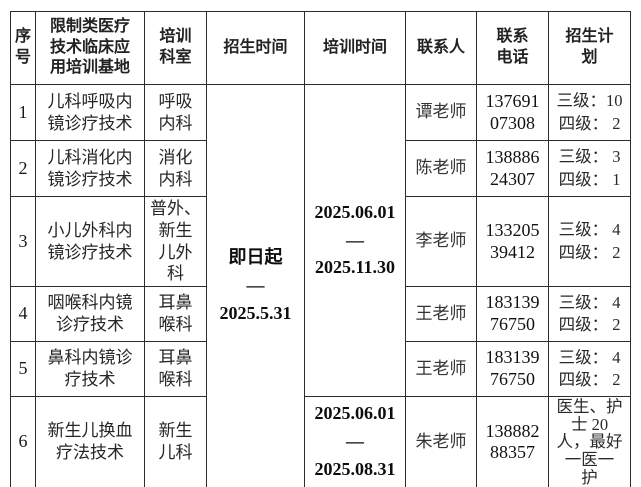 Image resolution: width=641 pixels, height=487 pixels. Describe the element at coordinates (23, 369) in the screenshot. I see `serial-number-cell: 5` at that location.